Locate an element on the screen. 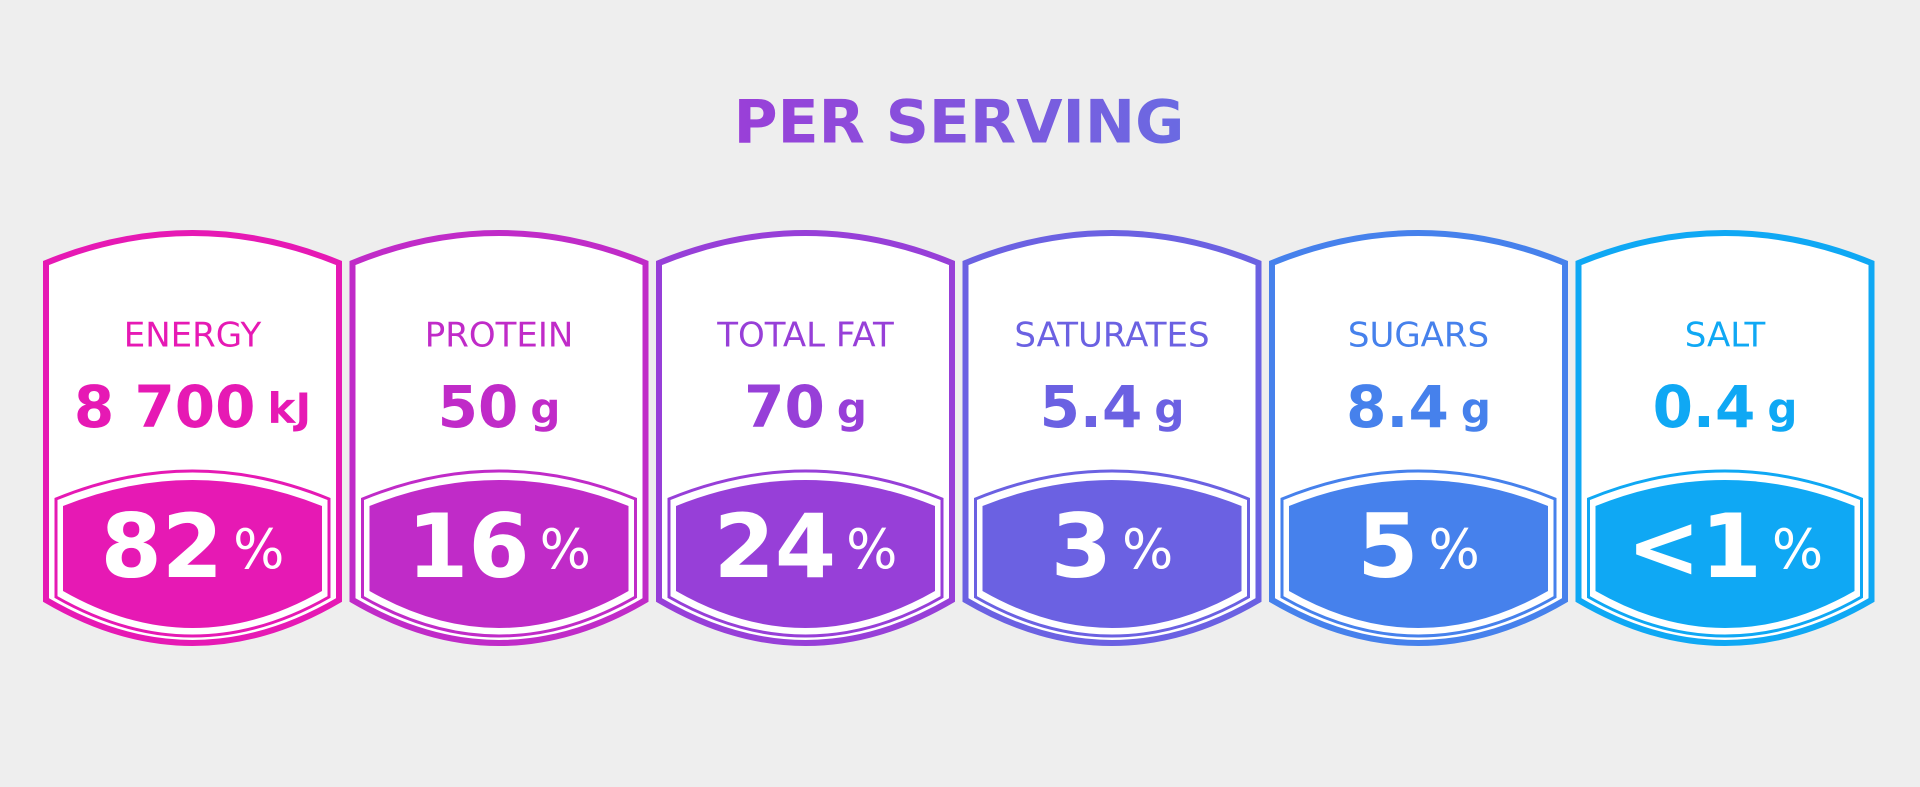 The height and width of the screenshot is (787, 1920). percent: 5% is located at coordinates (1418, 546).